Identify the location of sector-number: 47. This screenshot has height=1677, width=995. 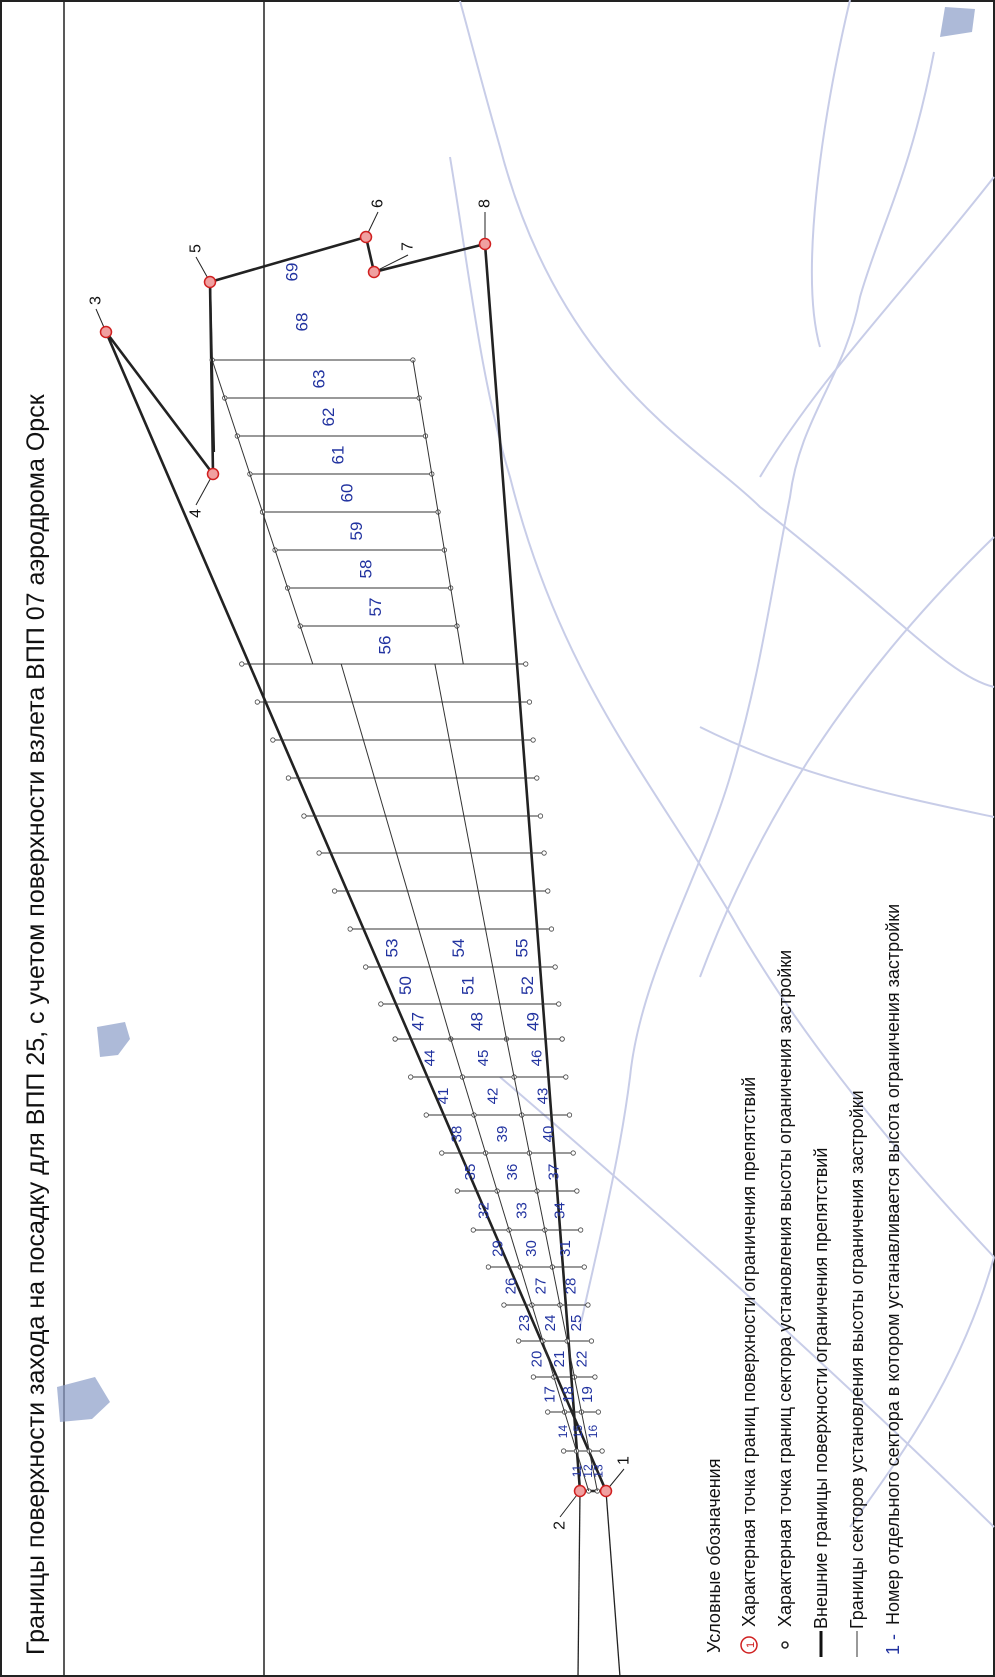
(418, 1021).